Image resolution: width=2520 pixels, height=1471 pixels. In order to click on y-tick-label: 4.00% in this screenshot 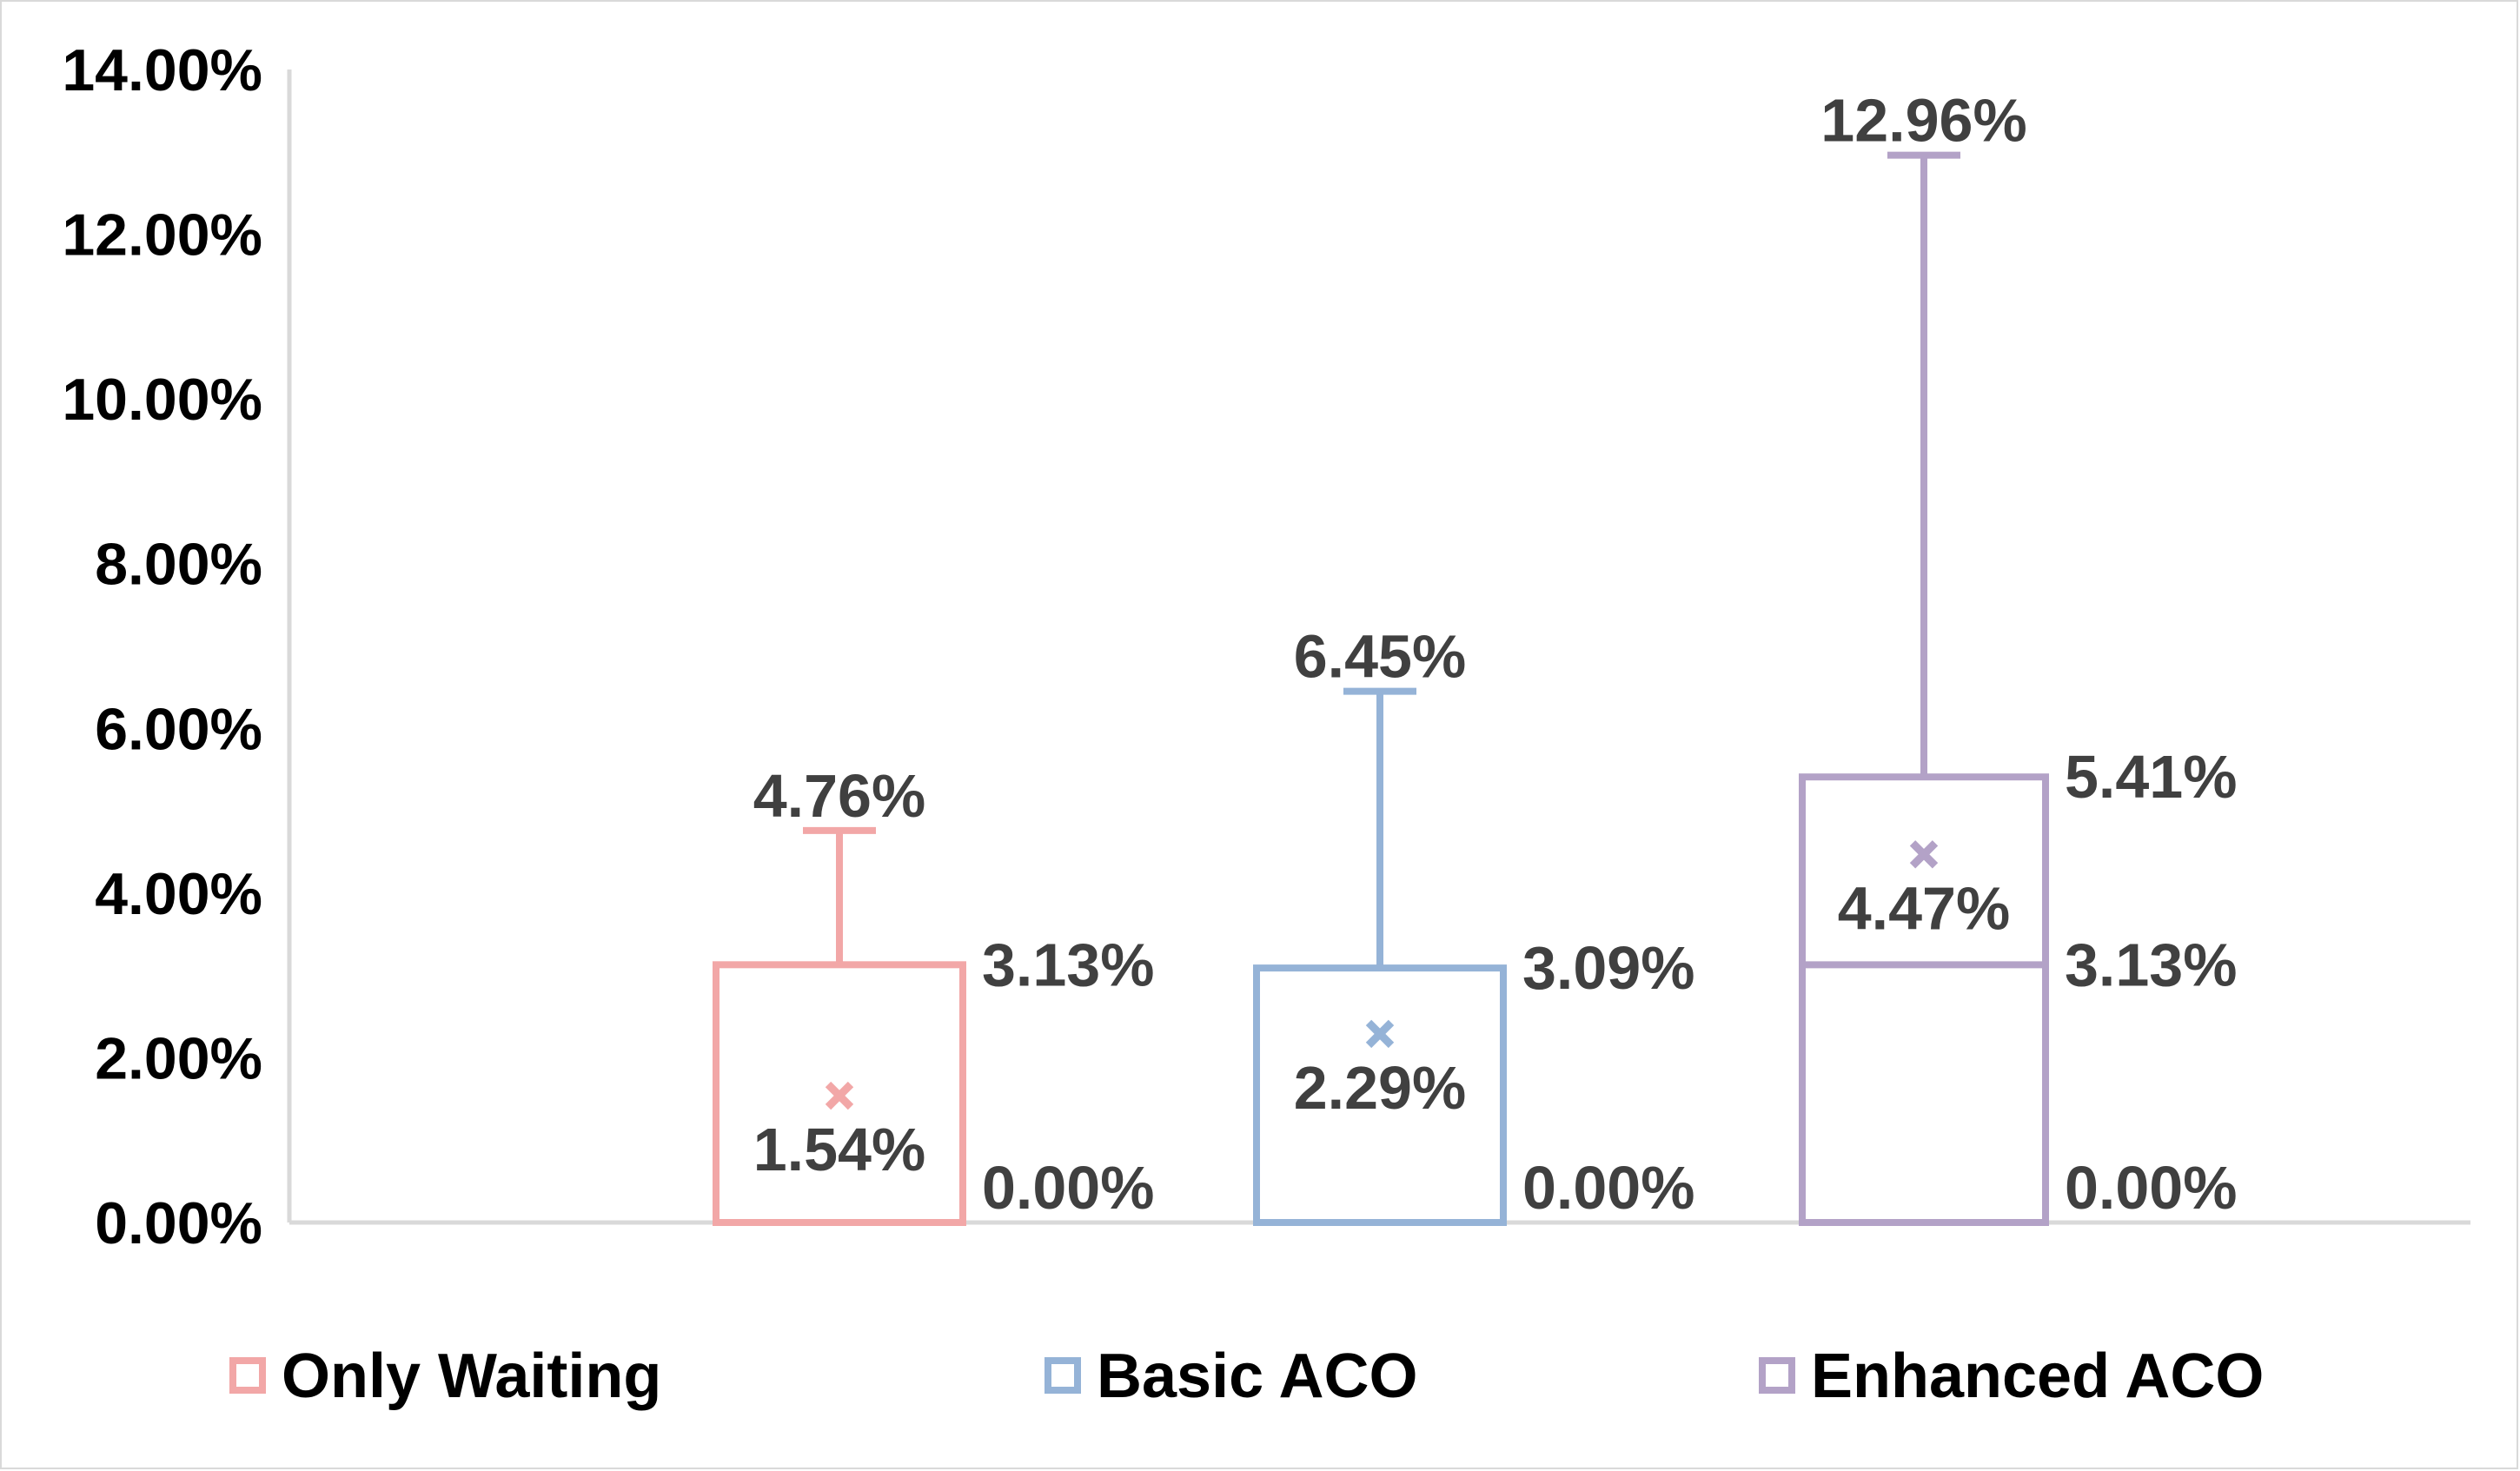, I will do `click(178, 894)`.